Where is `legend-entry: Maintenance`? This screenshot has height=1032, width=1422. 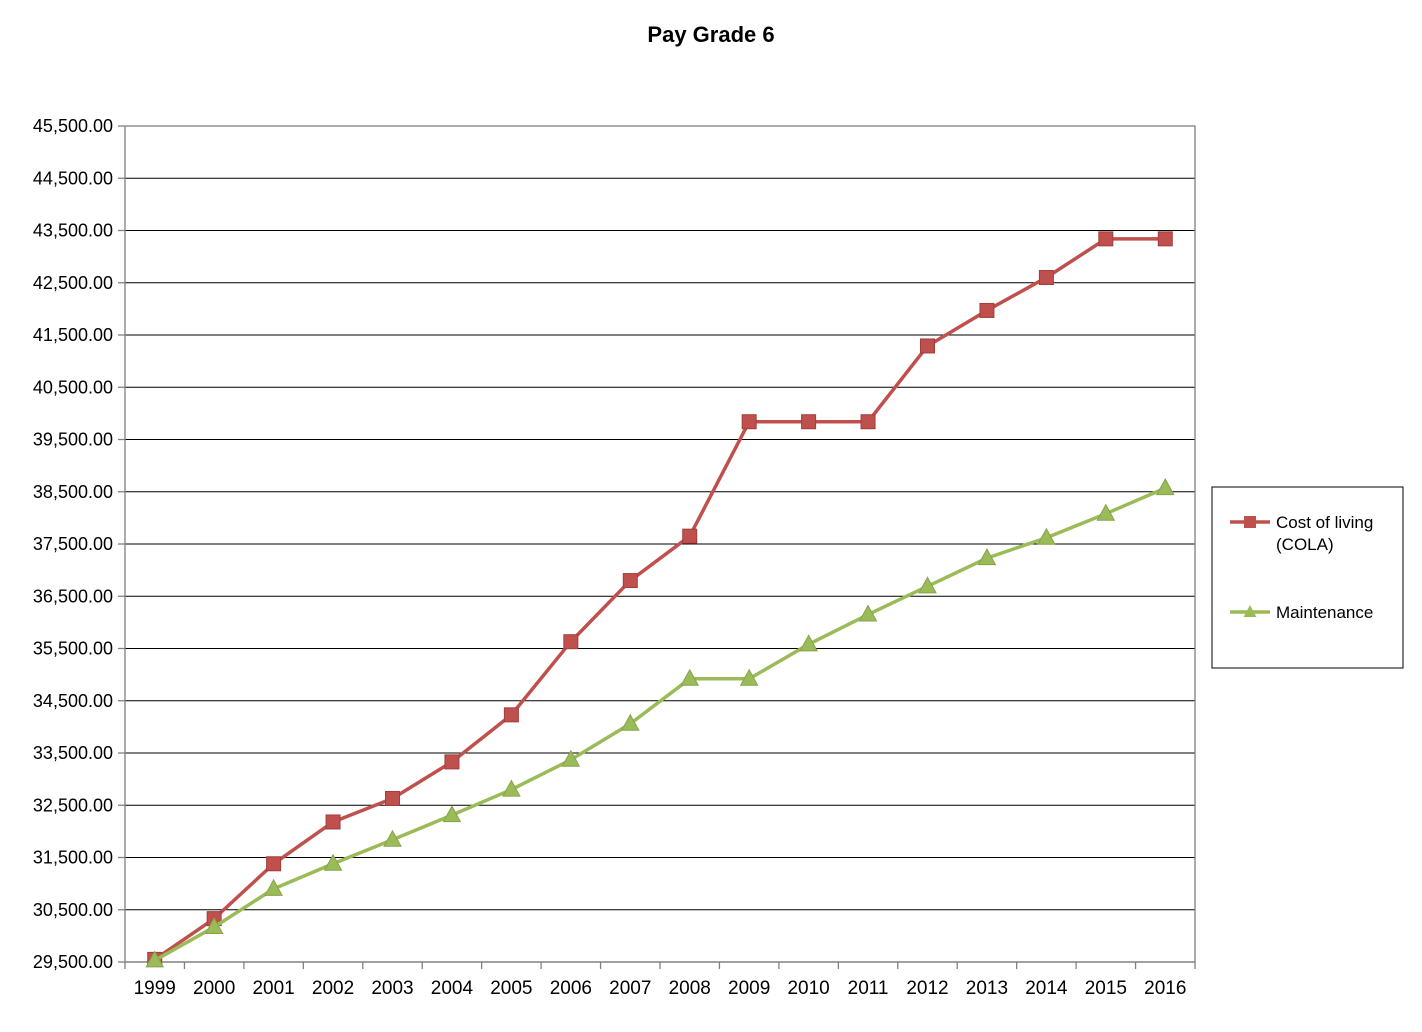 legend-entry: Maintenance is located at coordinates (1301, 612).